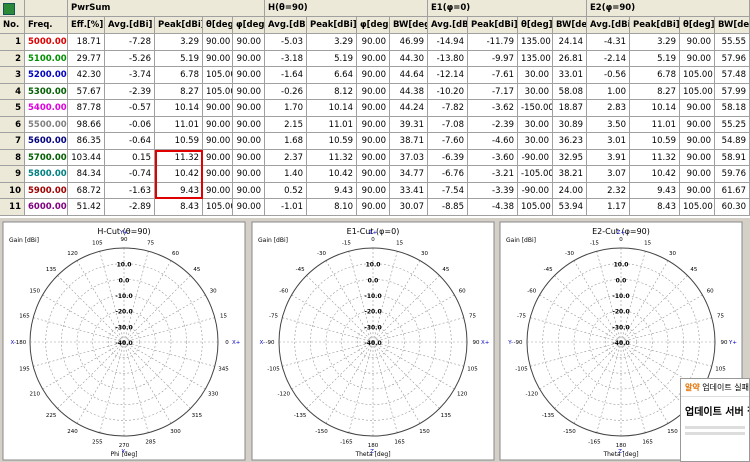  Describe the element at coordinates (732, 174) in the screenshot. I see `table-cell: 59.76` at that location.